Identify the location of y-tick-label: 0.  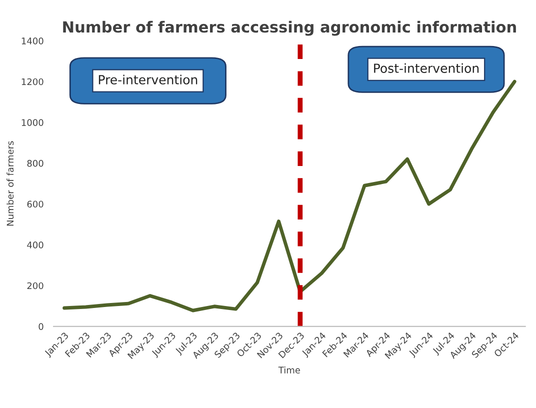
(41, 326).